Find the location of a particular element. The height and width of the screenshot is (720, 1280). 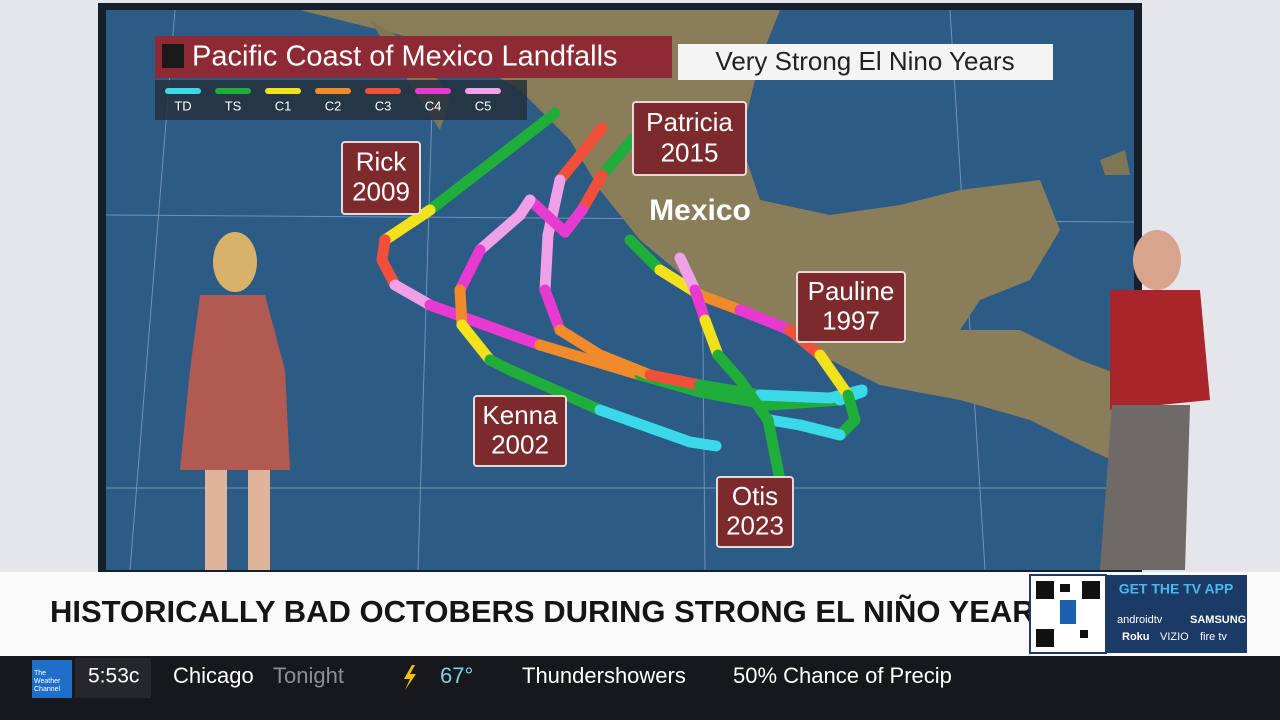

condition: Thundershowers is located at coordinates (604, 675).